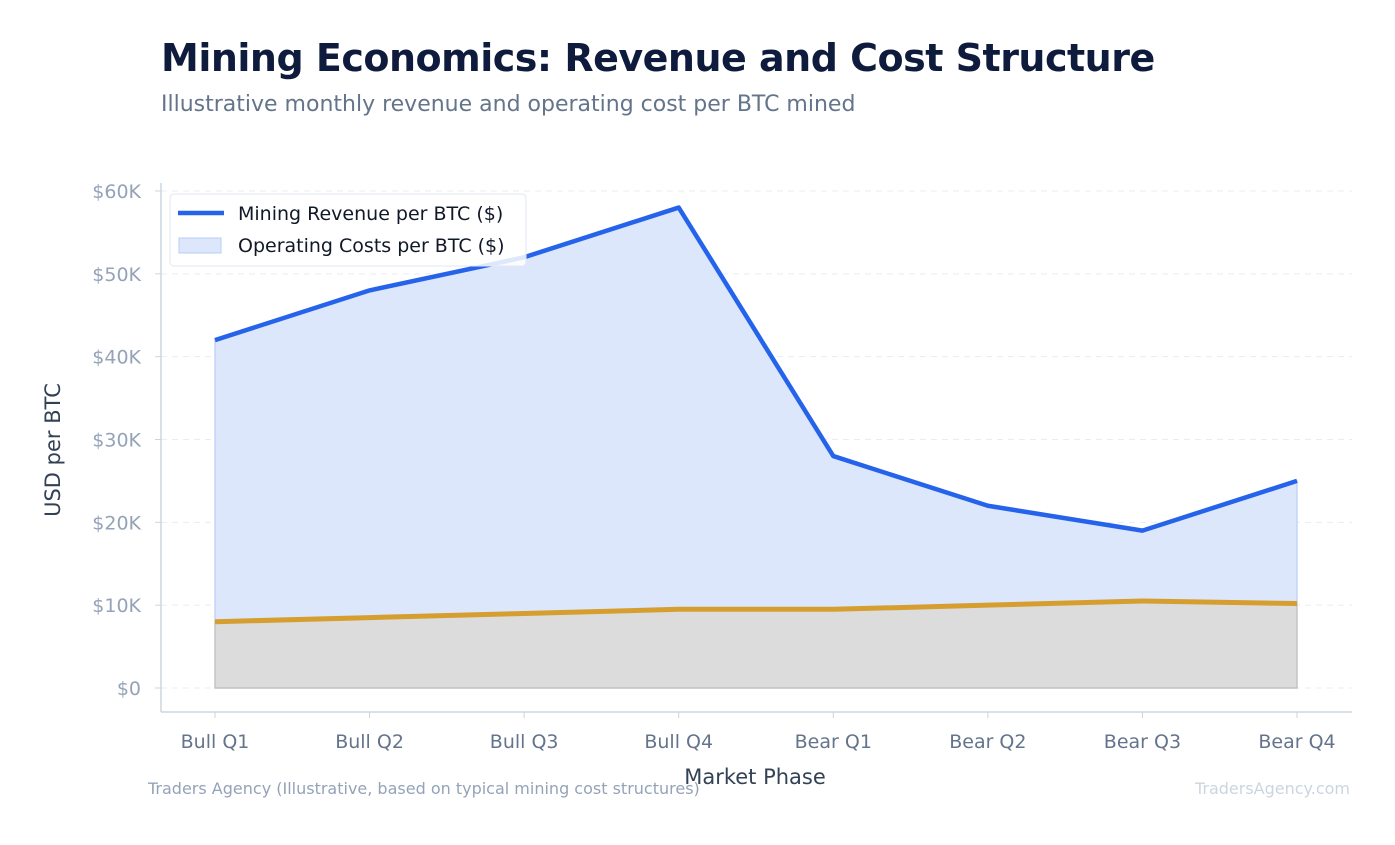 The width and height of the screenshot is (1395, 845). What do you see at coordinates (1142, 742) in the screenshot?
I see `x-tick-label: Bear Q3` at bounding box center [1142, 742].